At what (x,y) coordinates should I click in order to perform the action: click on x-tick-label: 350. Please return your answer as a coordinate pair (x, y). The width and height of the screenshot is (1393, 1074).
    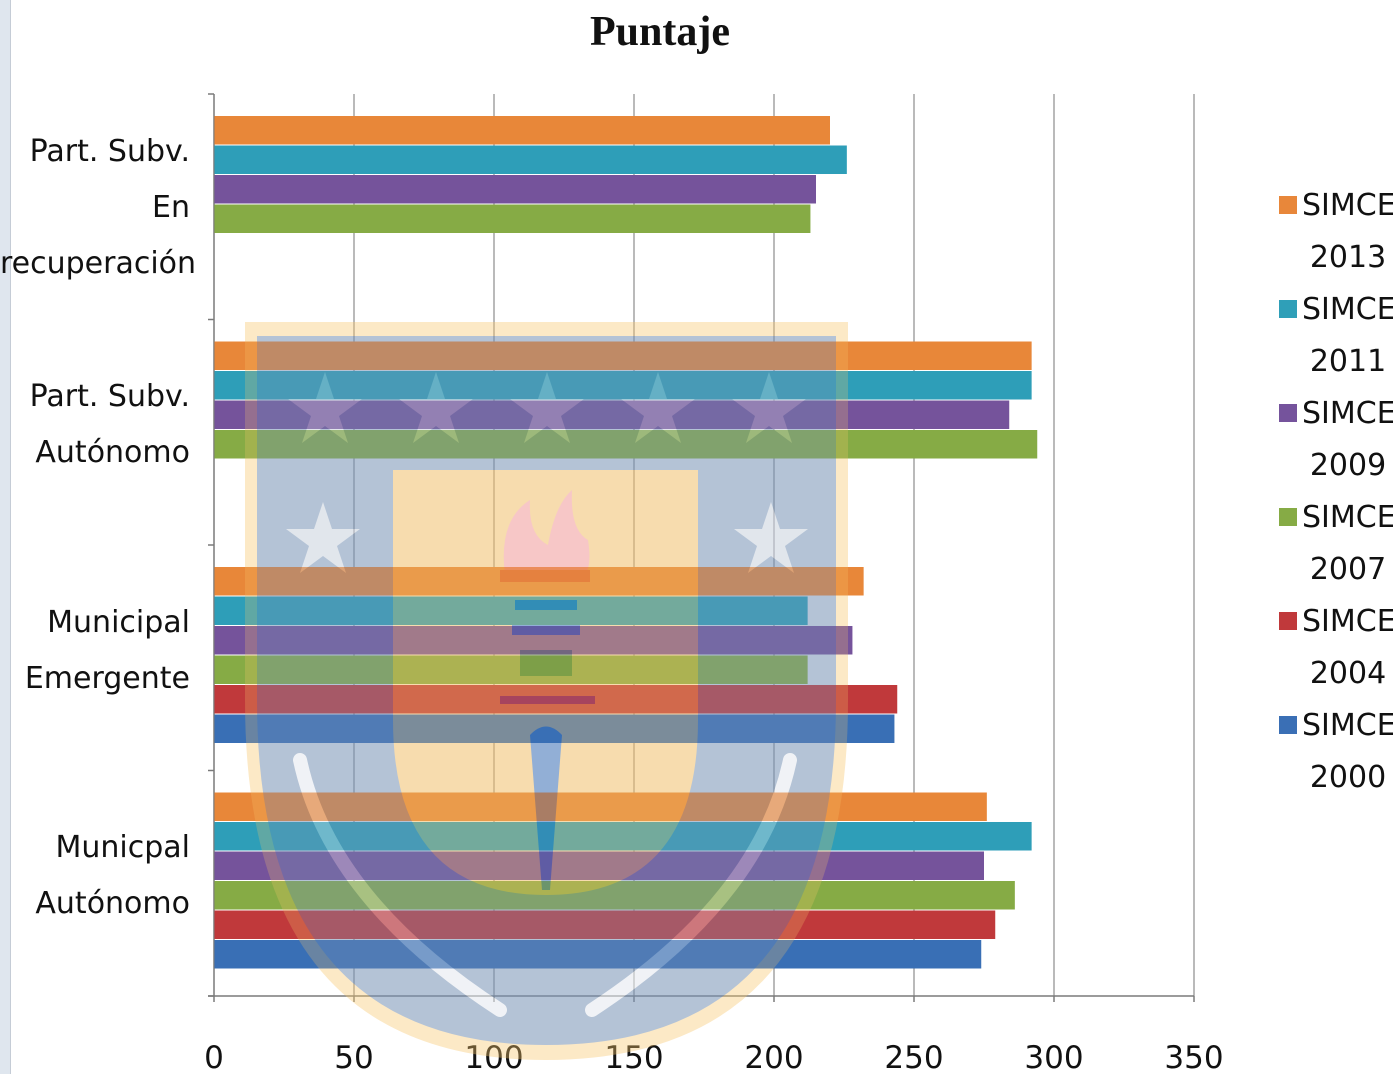
    Looking at the image, I should click on (1193, 1057).